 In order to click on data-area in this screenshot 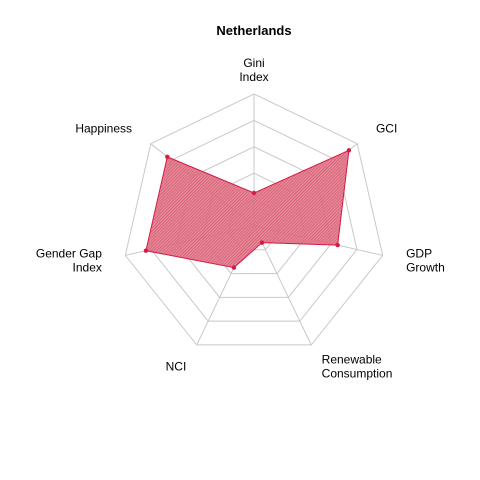, I will do `click(247, 209)`.